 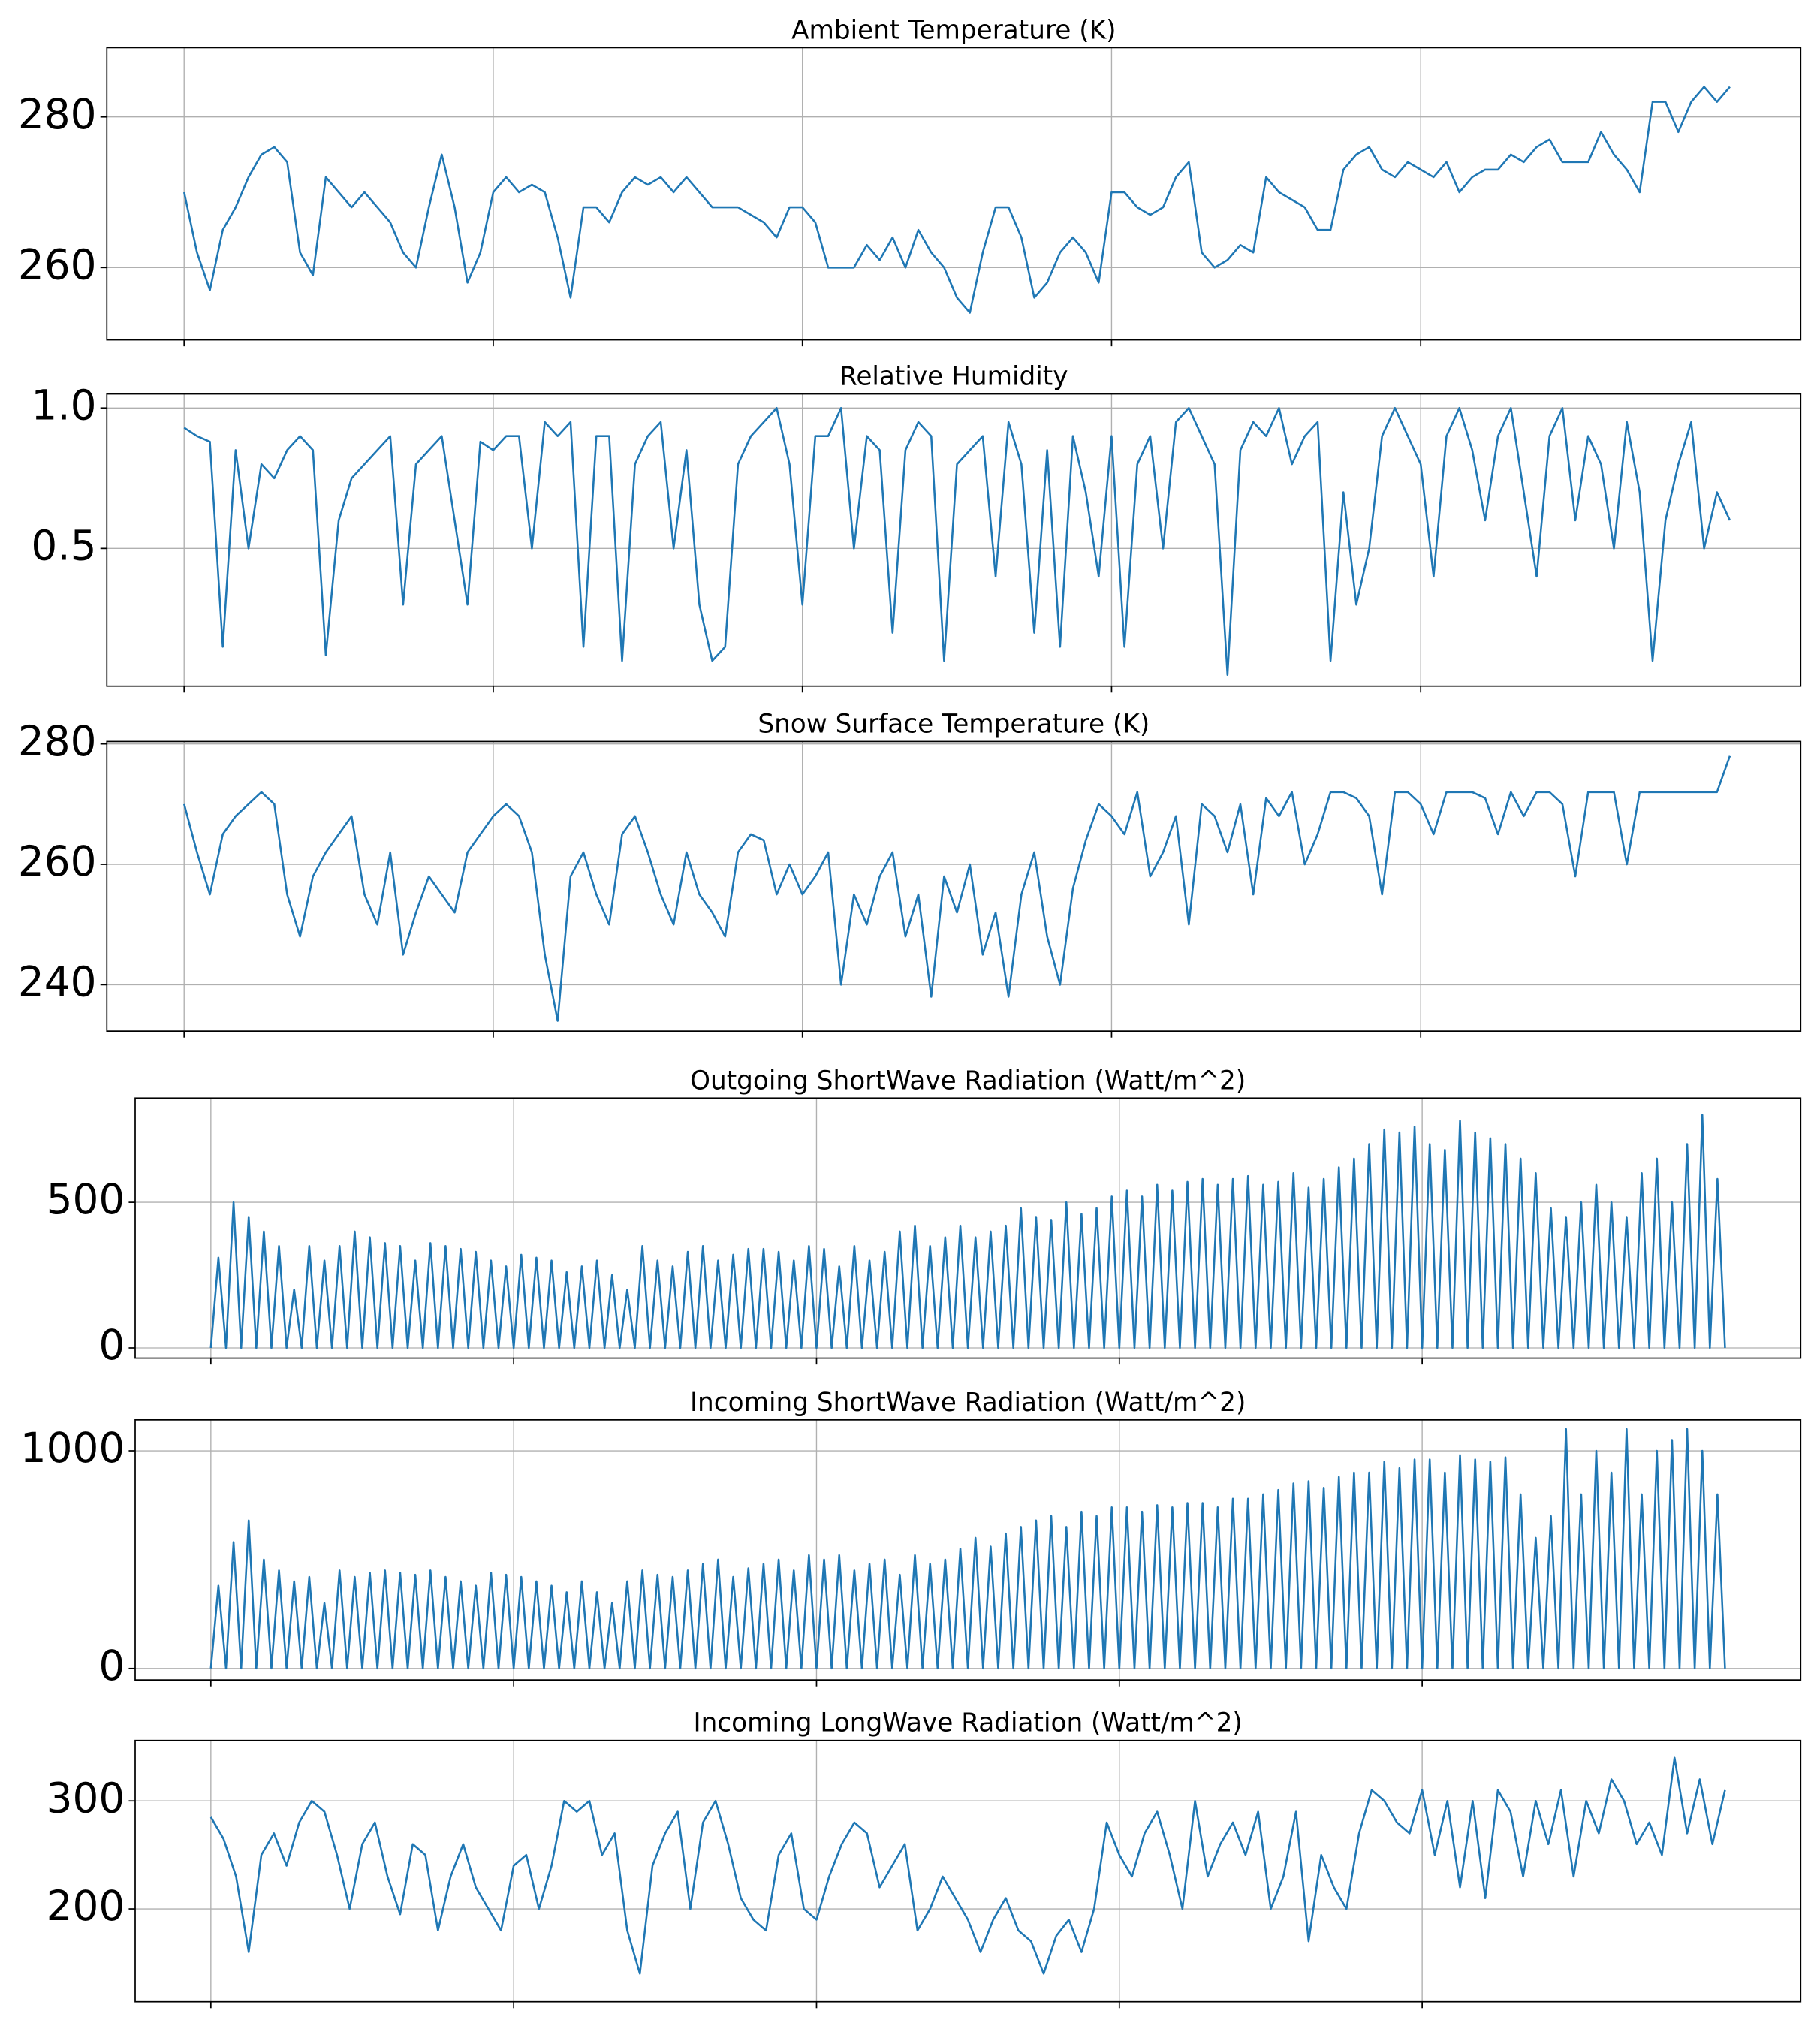 I want to click on chart-title: Snow Surface Temperature (K), so click(x=954, y=724).